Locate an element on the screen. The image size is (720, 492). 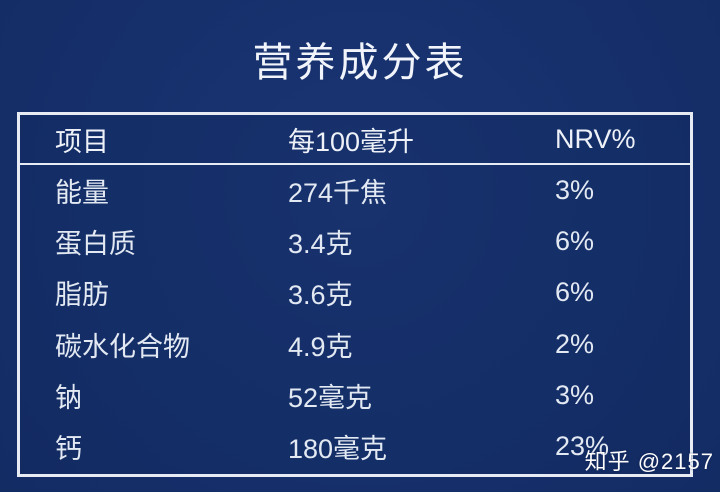
item-amount: 274千焦 is located at coordinates (338, 193).